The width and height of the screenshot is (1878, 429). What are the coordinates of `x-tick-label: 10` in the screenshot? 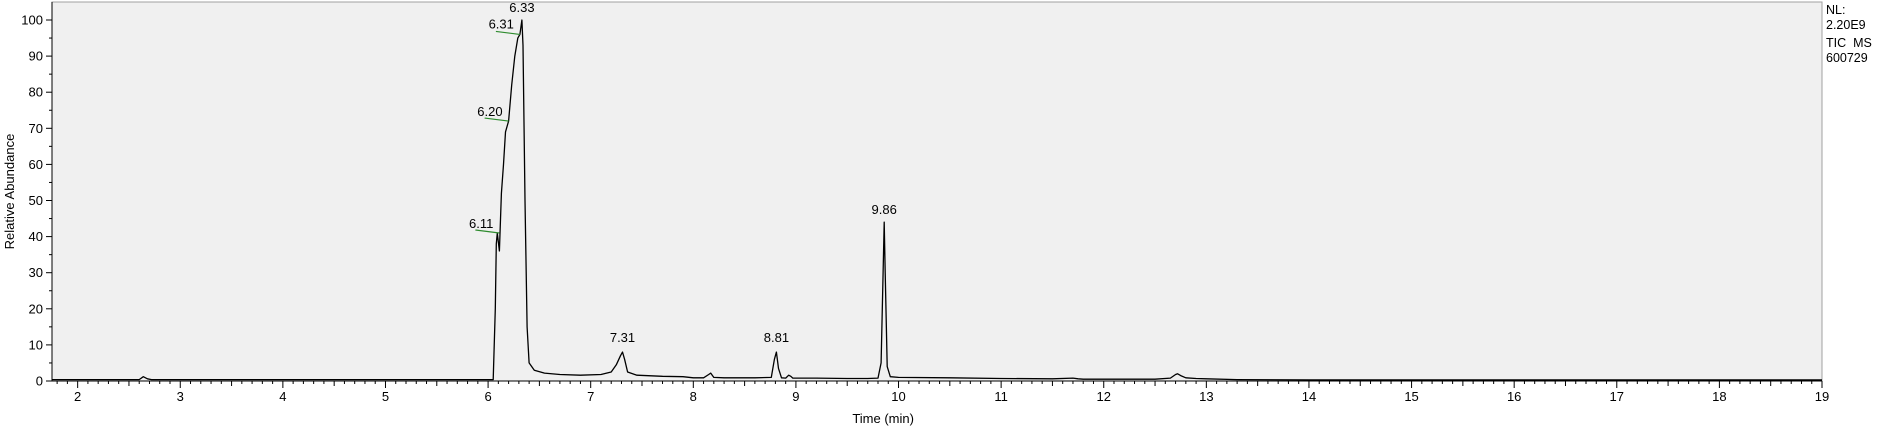 It's located at (898, 396).